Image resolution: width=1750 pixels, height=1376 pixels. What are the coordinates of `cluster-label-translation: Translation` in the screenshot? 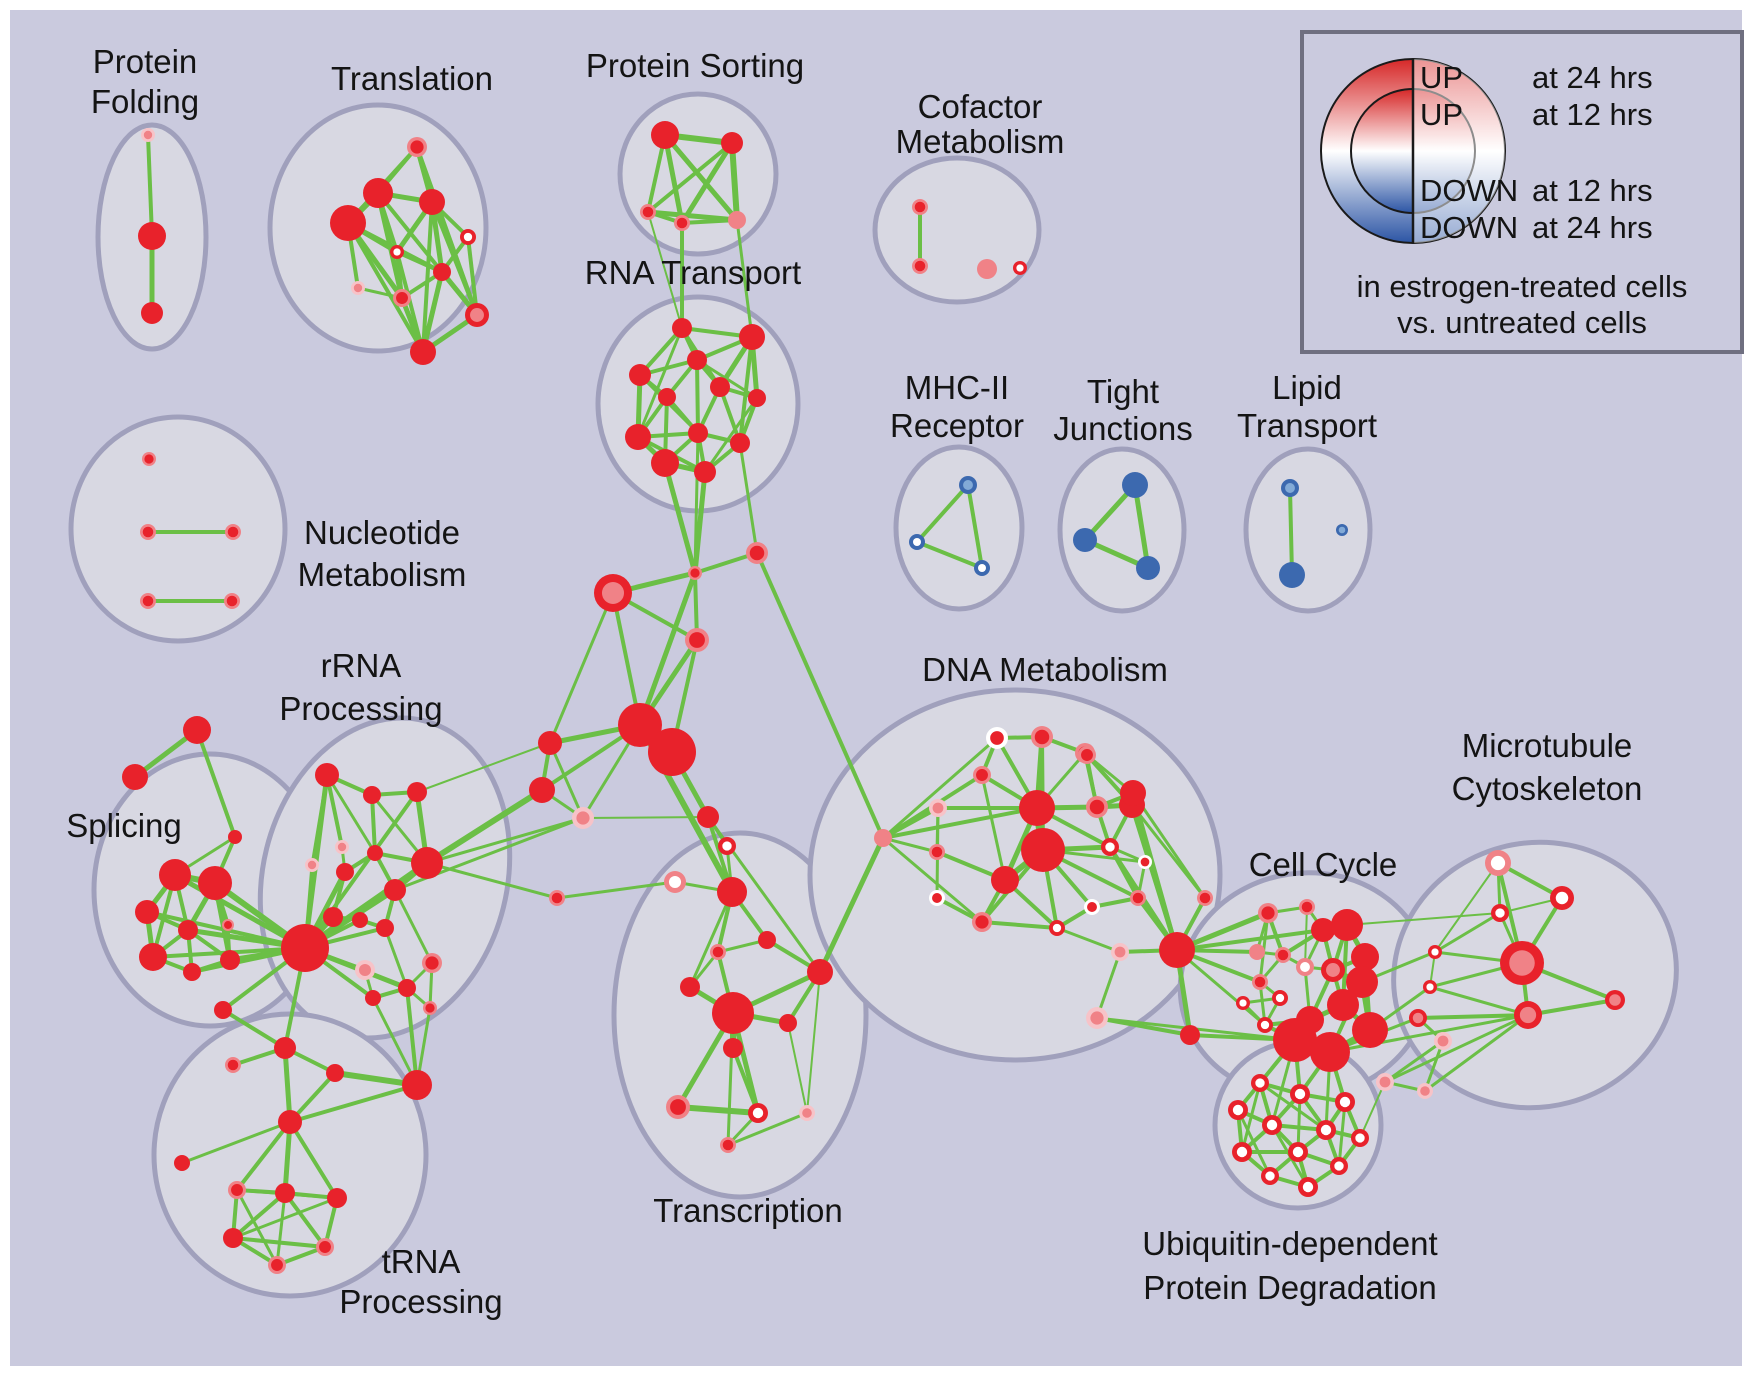 It's located at (412, 78).